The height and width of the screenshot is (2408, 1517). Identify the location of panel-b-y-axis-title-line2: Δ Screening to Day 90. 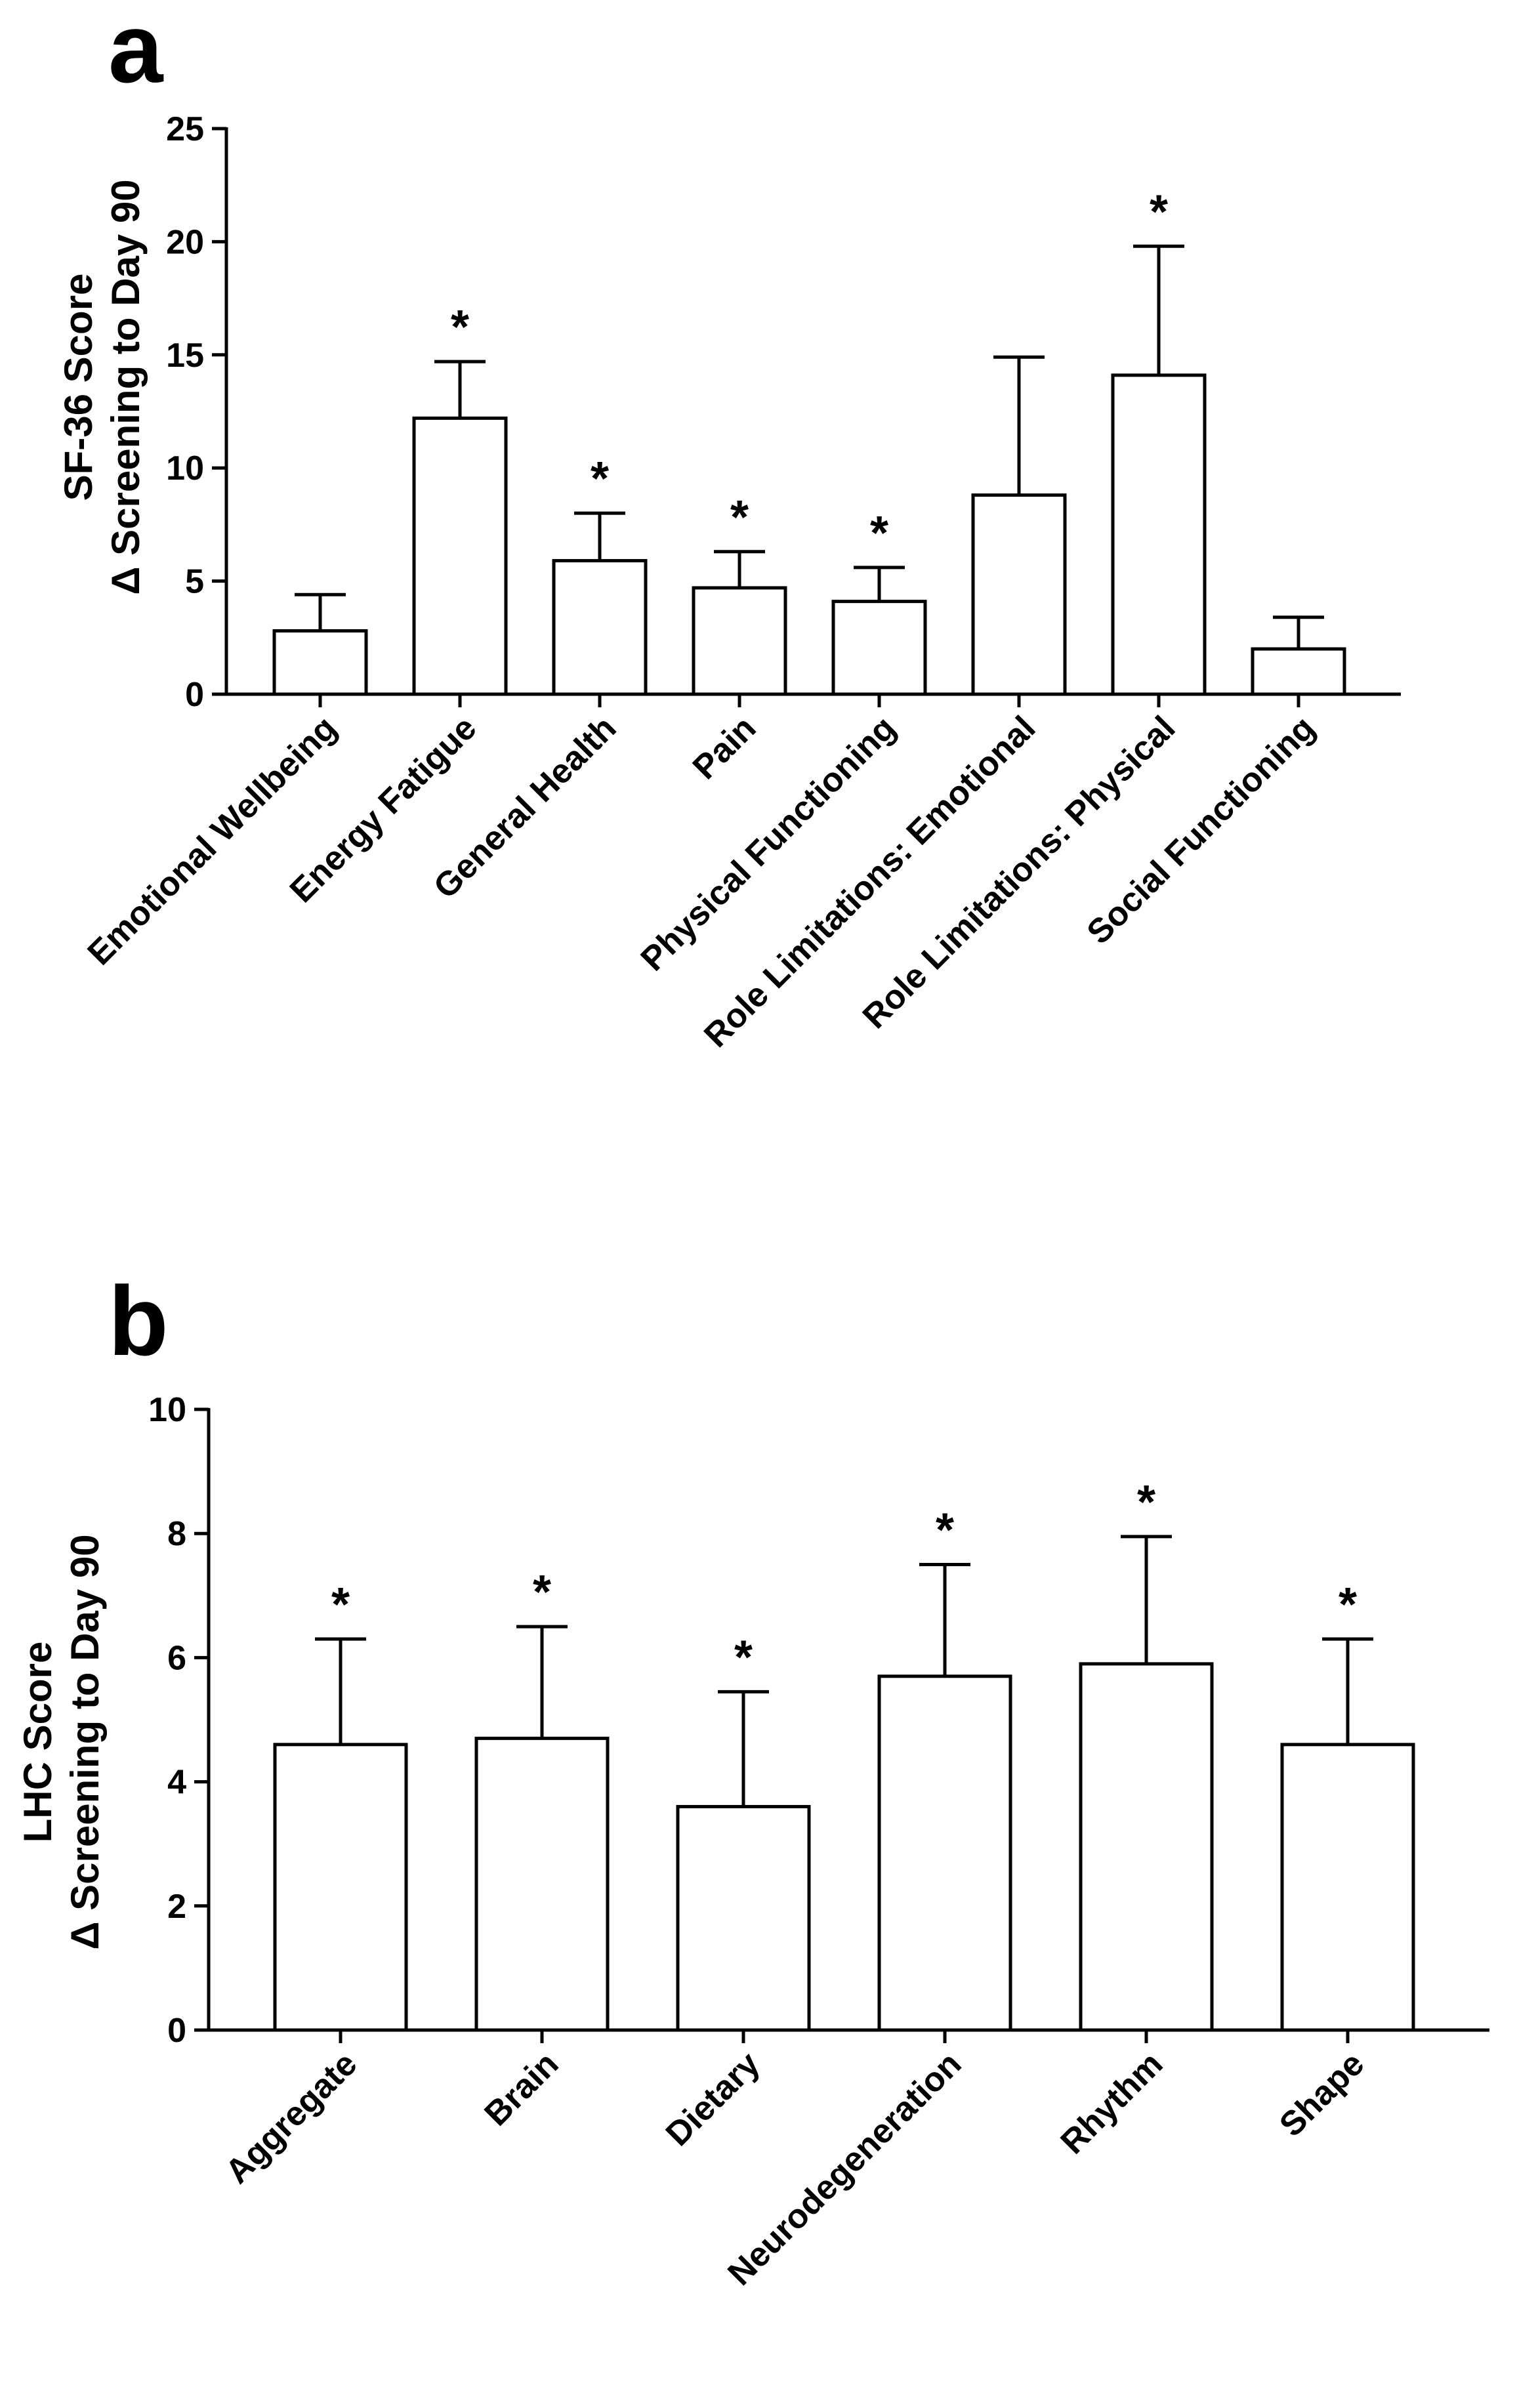
(85, 1742).